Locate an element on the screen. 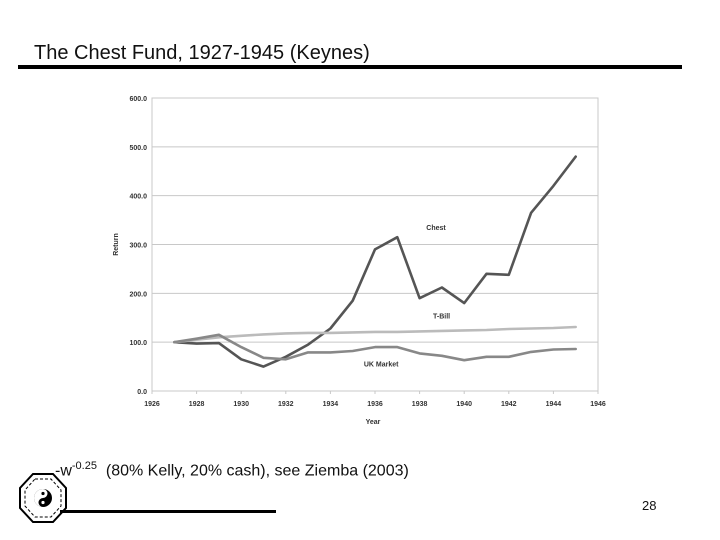 The height and width of the screenshot is (540, 720). x-tick-label: 1936 is located at coordinates (375, 404).